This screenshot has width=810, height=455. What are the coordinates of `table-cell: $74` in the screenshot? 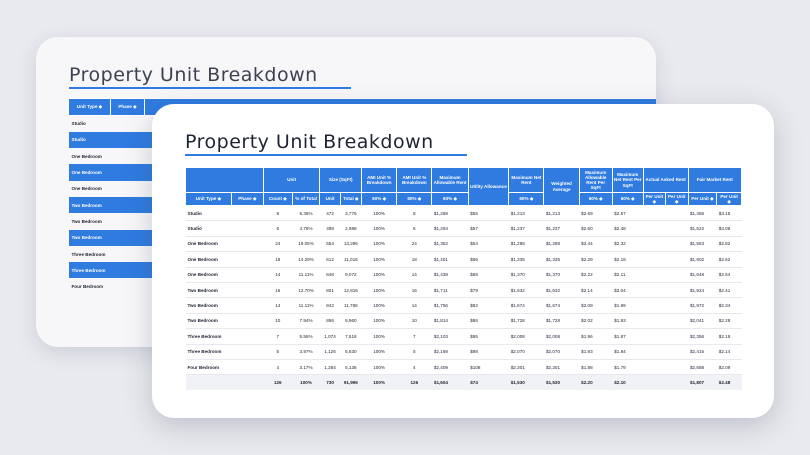 It's located at (488, 382).